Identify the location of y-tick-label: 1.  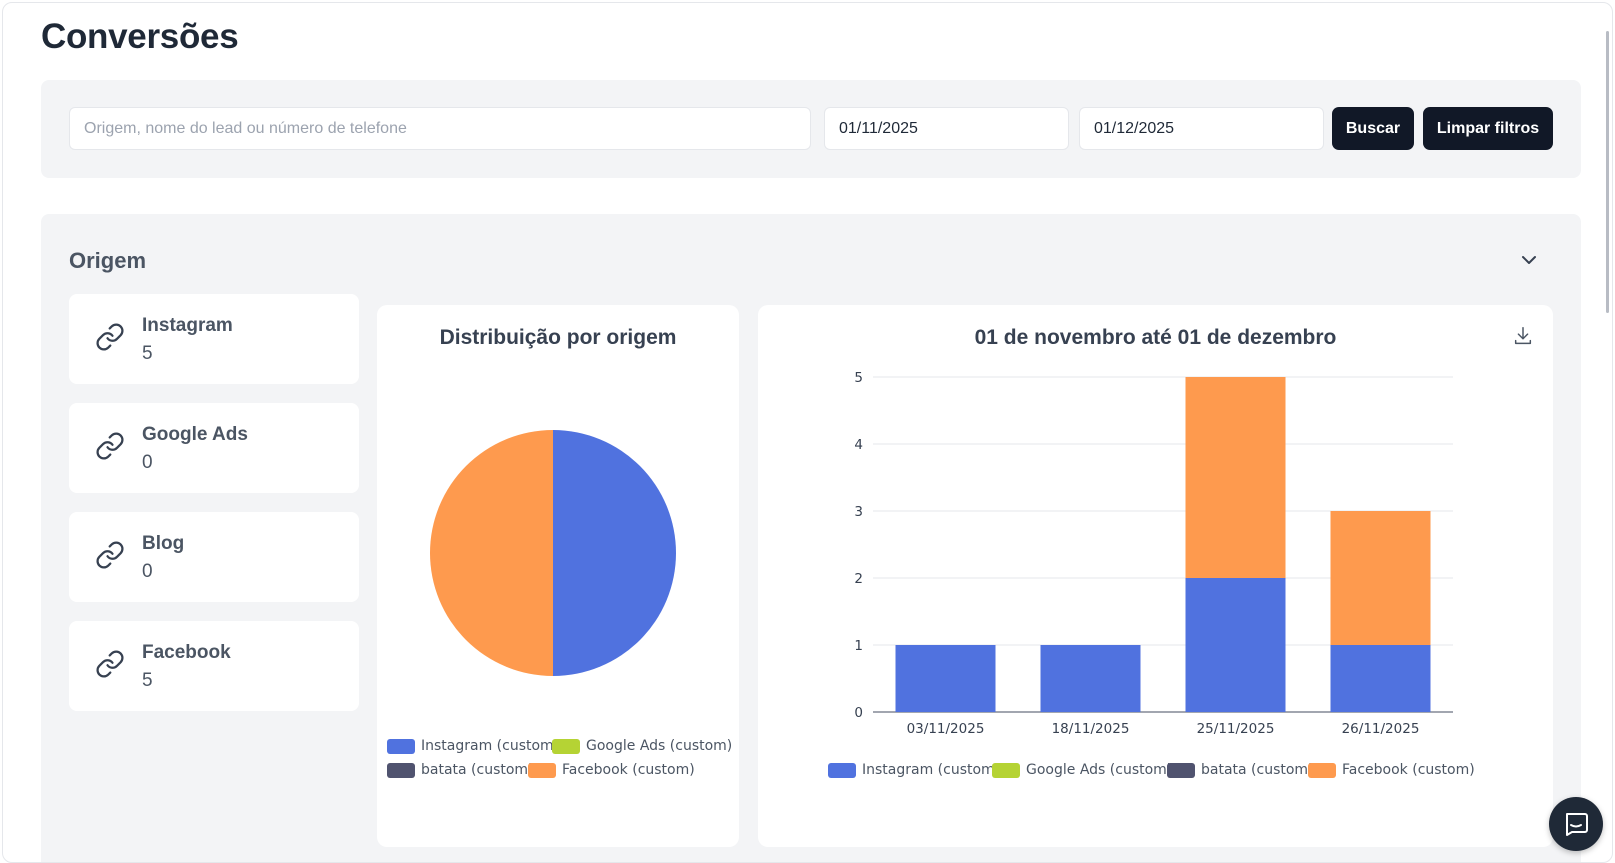
(858, 646).